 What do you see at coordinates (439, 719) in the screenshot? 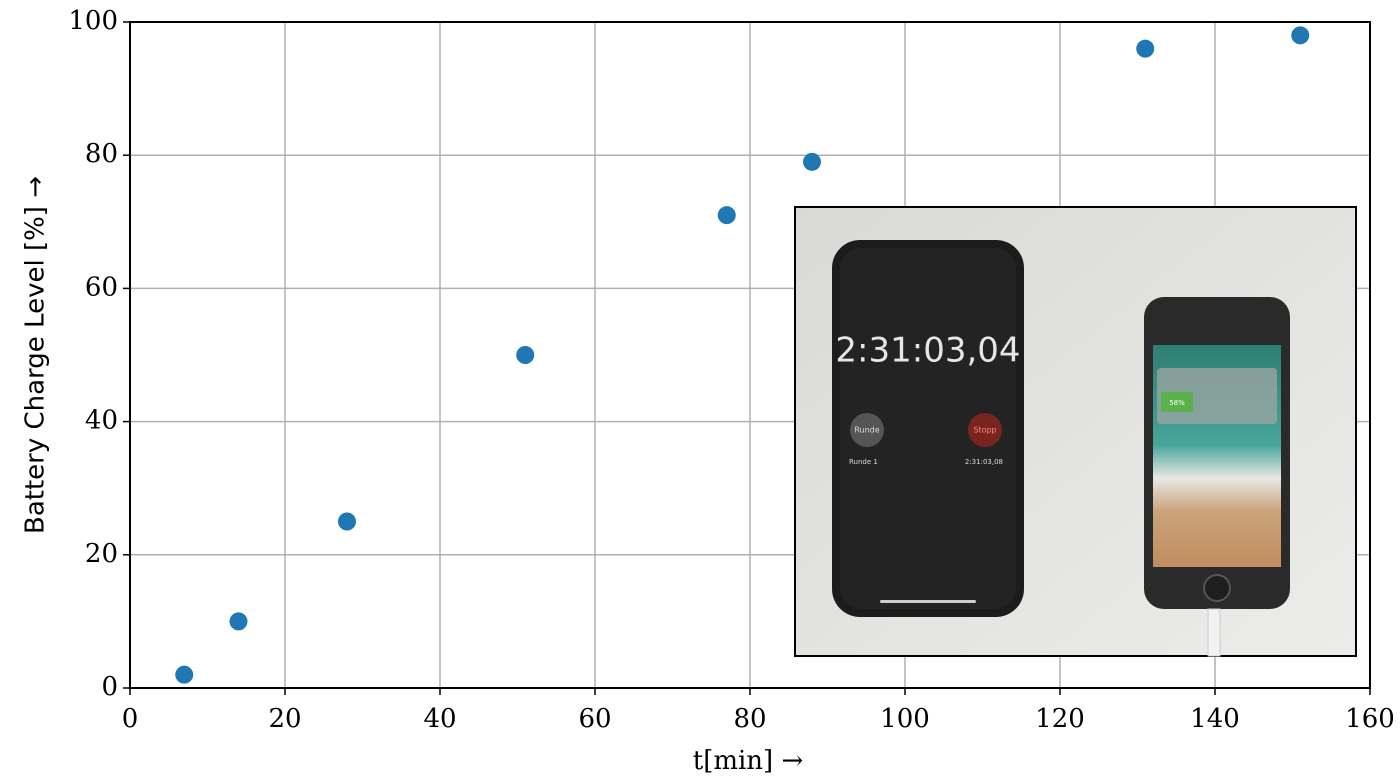
I see `x-tick-label: 40` at bounding box center [439, 719].